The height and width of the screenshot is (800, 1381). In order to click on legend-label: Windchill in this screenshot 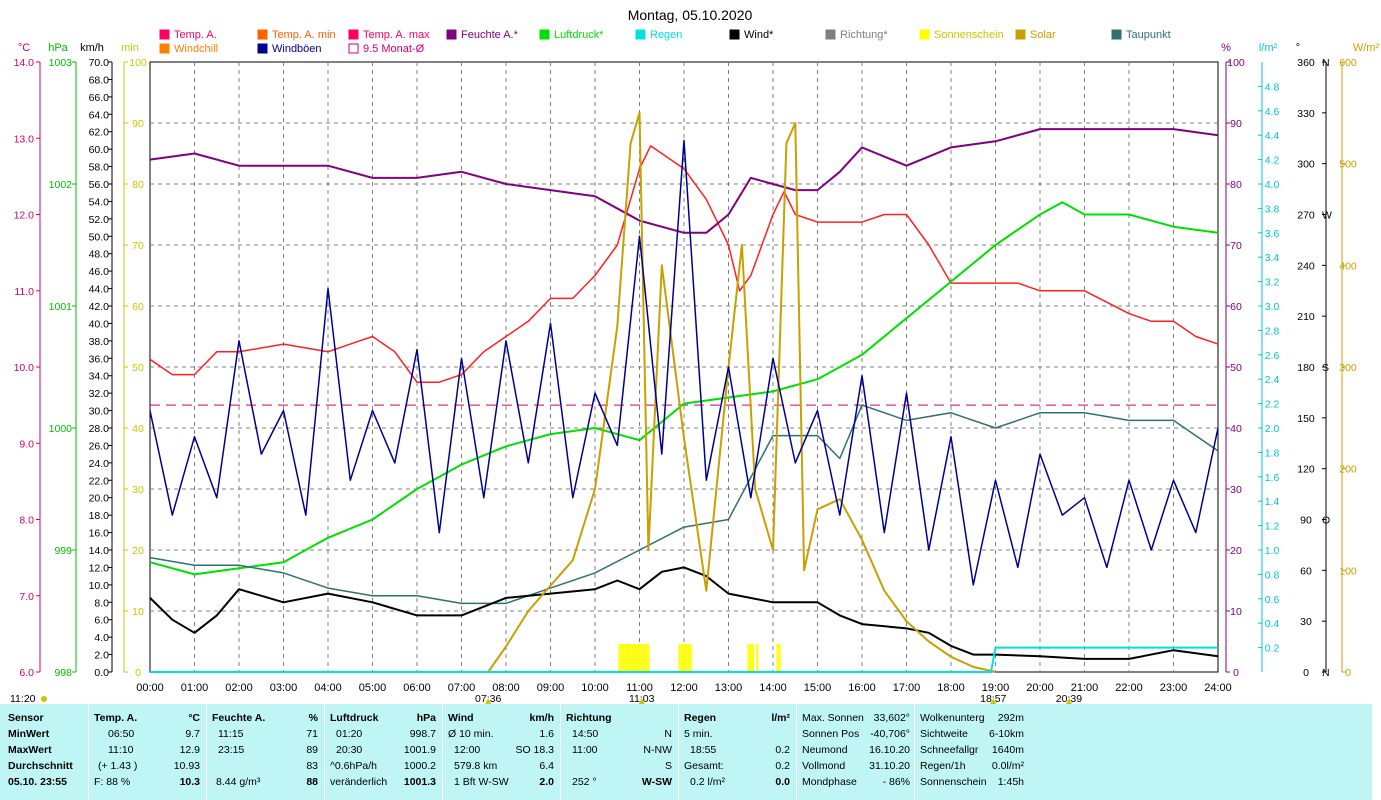, I will do `click(196, 49)`.